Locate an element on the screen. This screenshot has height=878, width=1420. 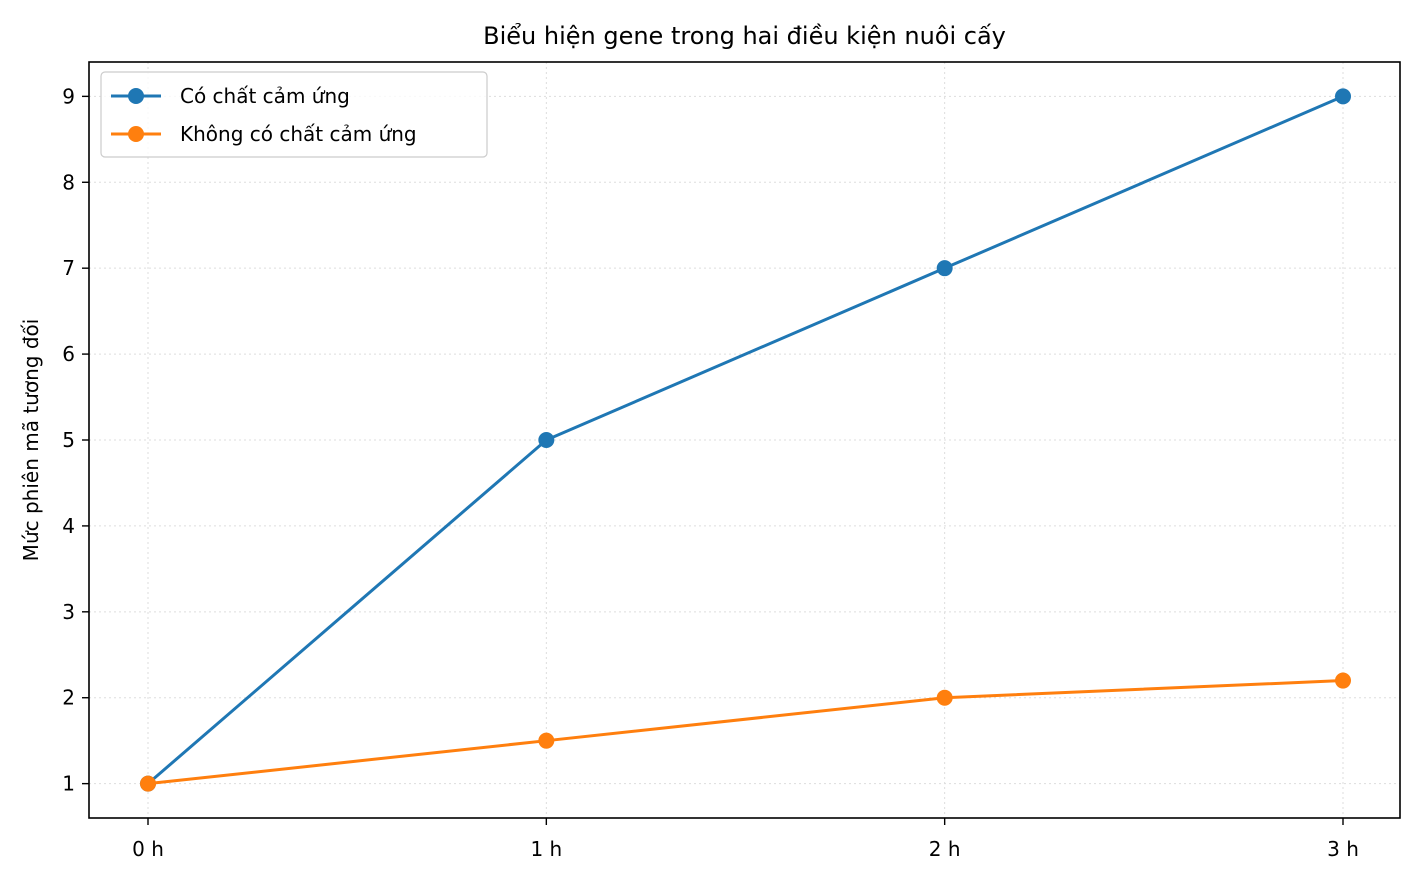
legend-label: Không có chất cảm ứng is located at coordinates (298, 134).